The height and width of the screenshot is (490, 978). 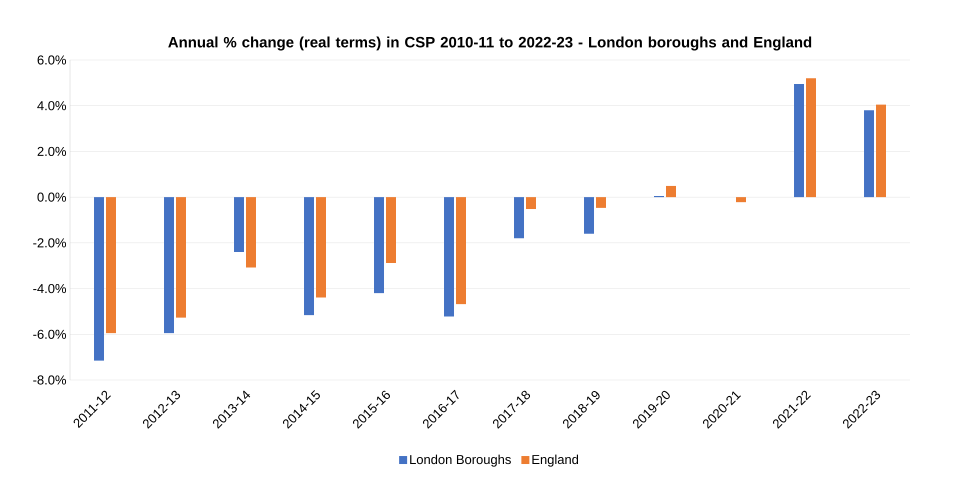 I want to click on y-tick-label: 6.0%, so click(x=52, y=60).